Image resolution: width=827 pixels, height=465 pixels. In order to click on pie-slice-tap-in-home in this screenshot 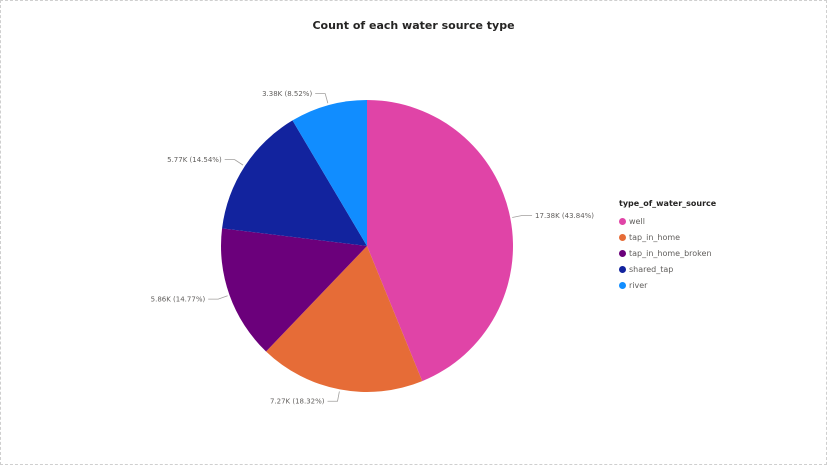, I will do `click(344, 319)`.